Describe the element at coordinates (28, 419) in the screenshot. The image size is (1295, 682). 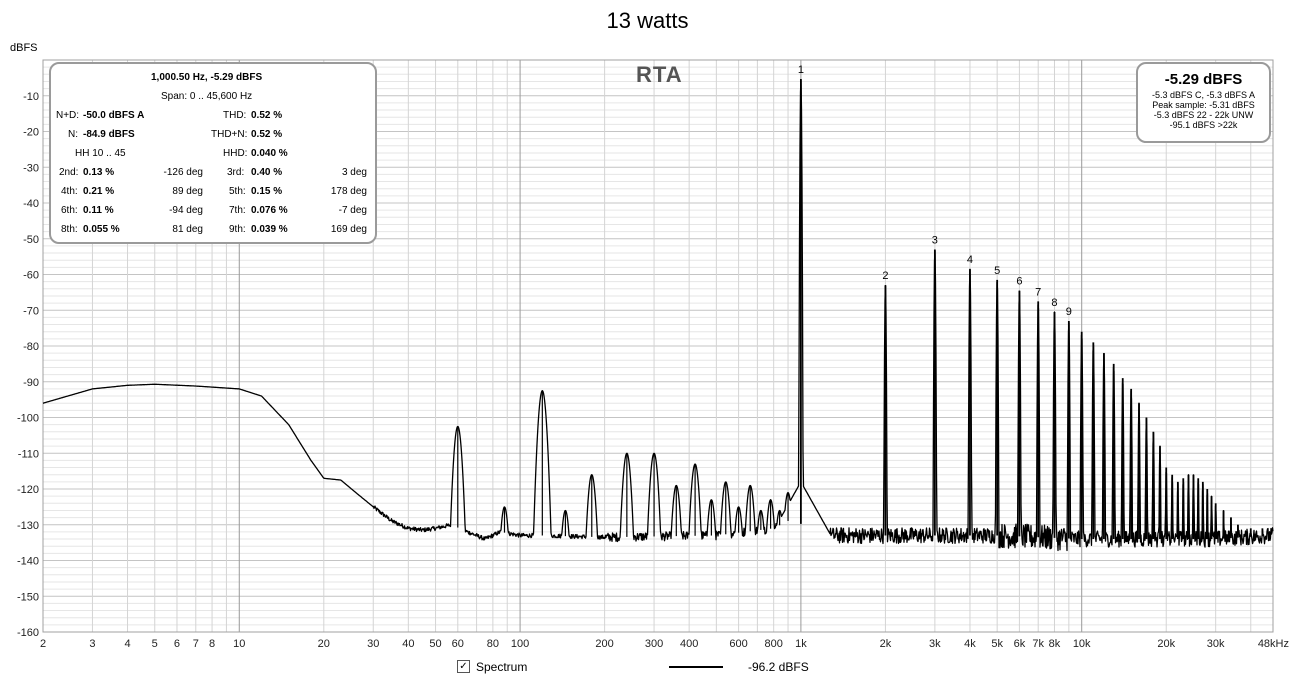
I see `y-tick-label: -100` at that location.